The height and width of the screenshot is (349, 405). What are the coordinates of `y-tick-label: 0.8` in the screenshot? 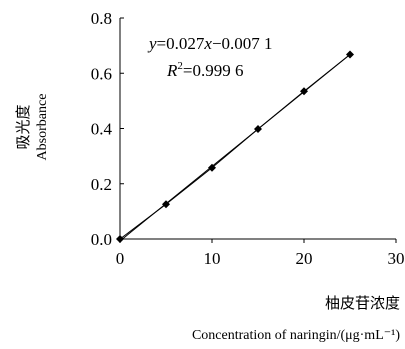 It's located at (101, 18).